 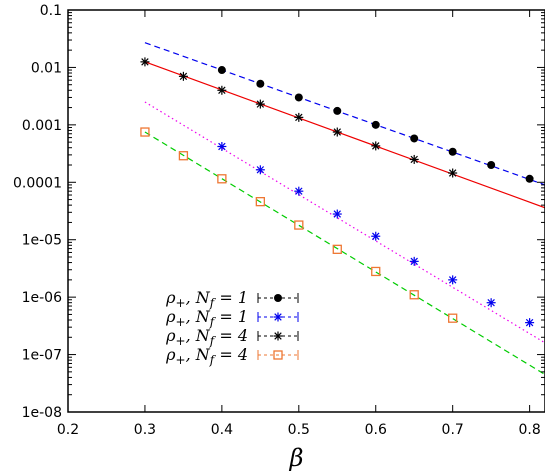 I want to click on legend-label-3: ρ+, Nf = 4, so click(x=206, y=356).